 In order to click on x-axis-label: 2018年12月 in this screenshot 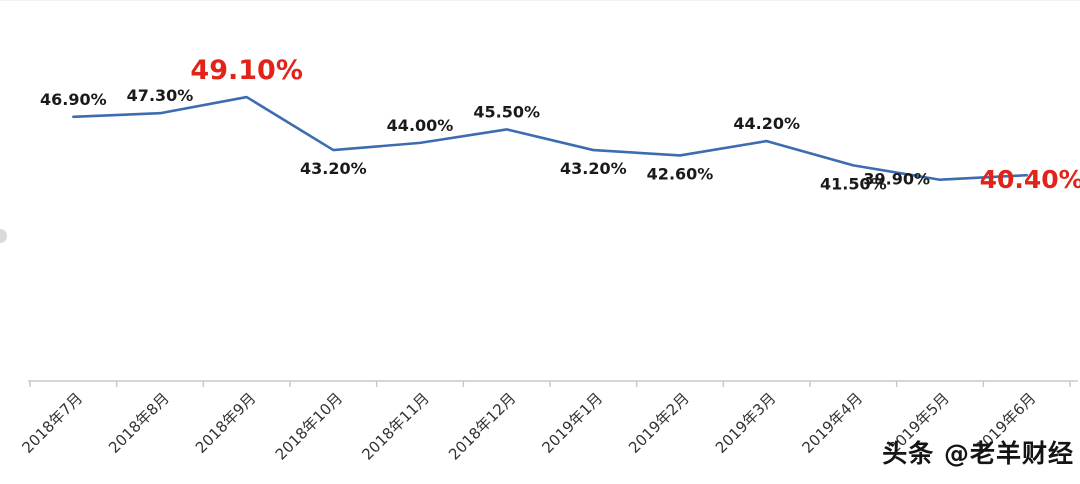, I will do `click(482, 426)`.